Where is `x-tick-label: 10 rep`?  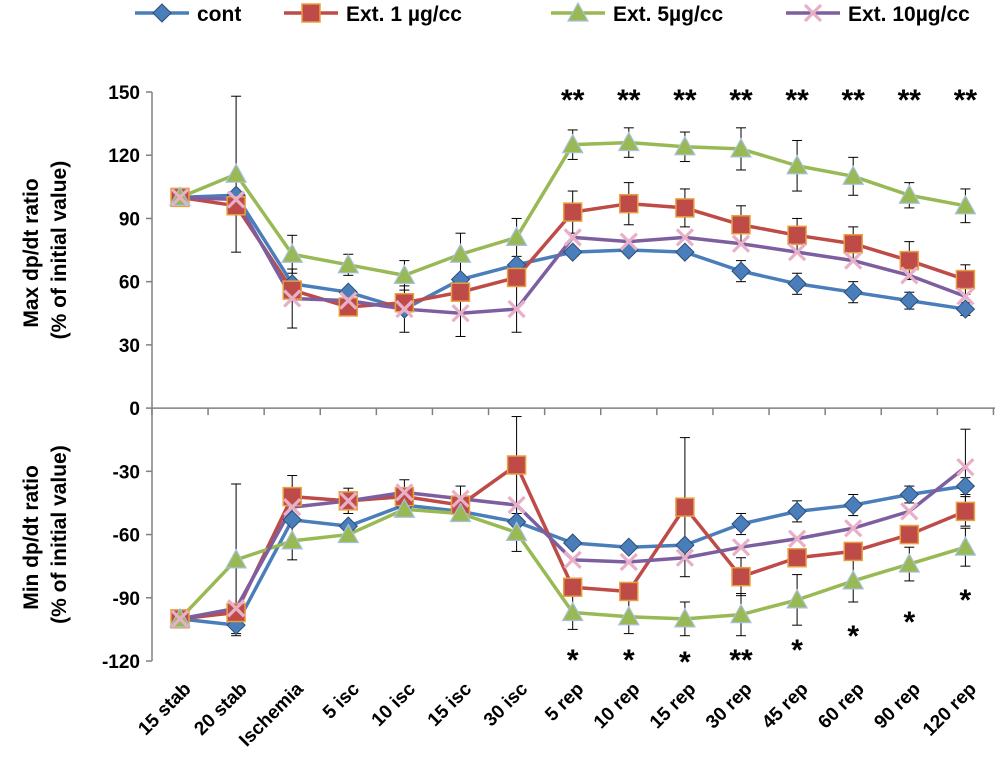 x-tick-label: 10 rep is located at coordinates (617, 706).